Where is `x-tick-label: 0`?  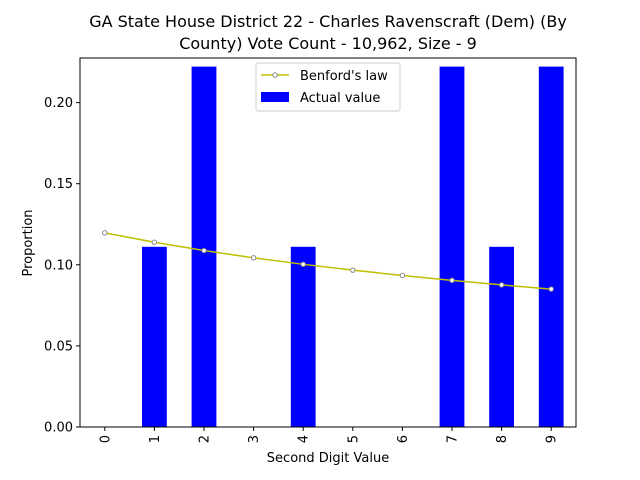
x-tick-label: 0 is located at coordinates (105, 439).